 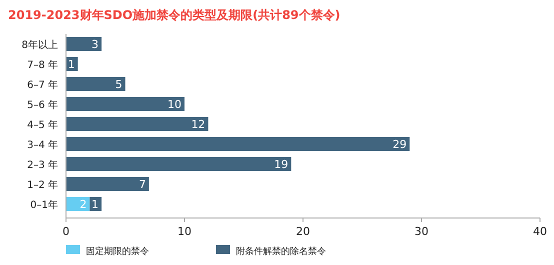 I want to click on data-label: 3, so click(x=95, y=44).